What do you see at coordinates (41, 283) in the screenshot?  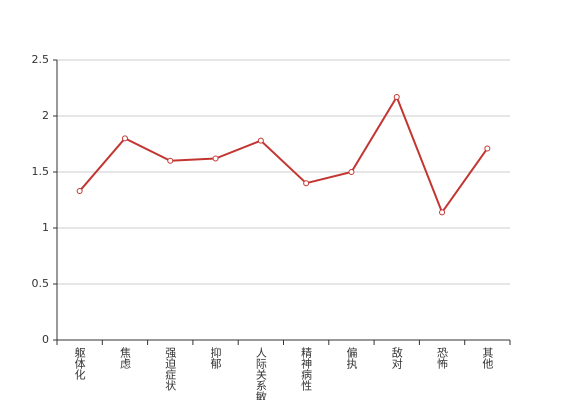 I see `y-tick-label: 0.5` at bounding box center [41, 283].